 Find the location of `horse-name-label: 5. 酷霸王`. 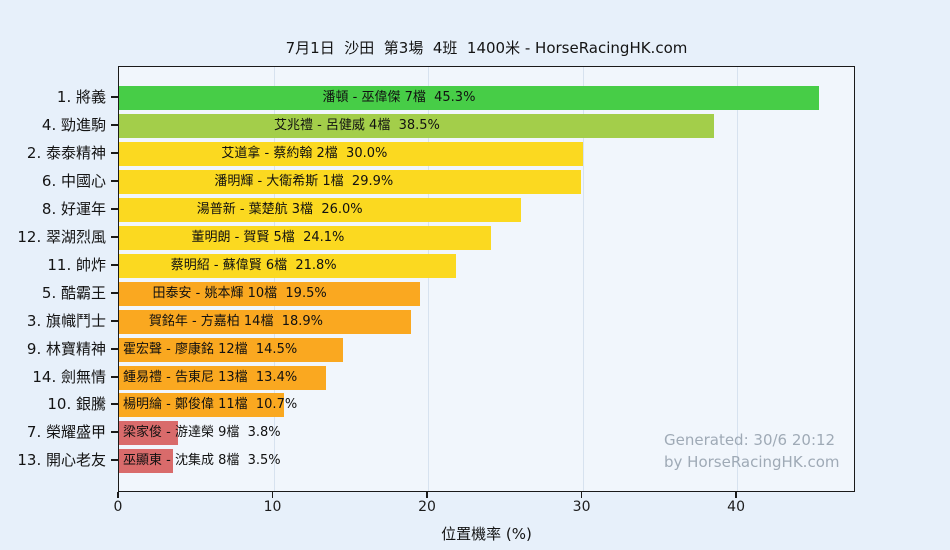

horse-name-label: 5. 酷霸王 is located at coordinates (73, 292).